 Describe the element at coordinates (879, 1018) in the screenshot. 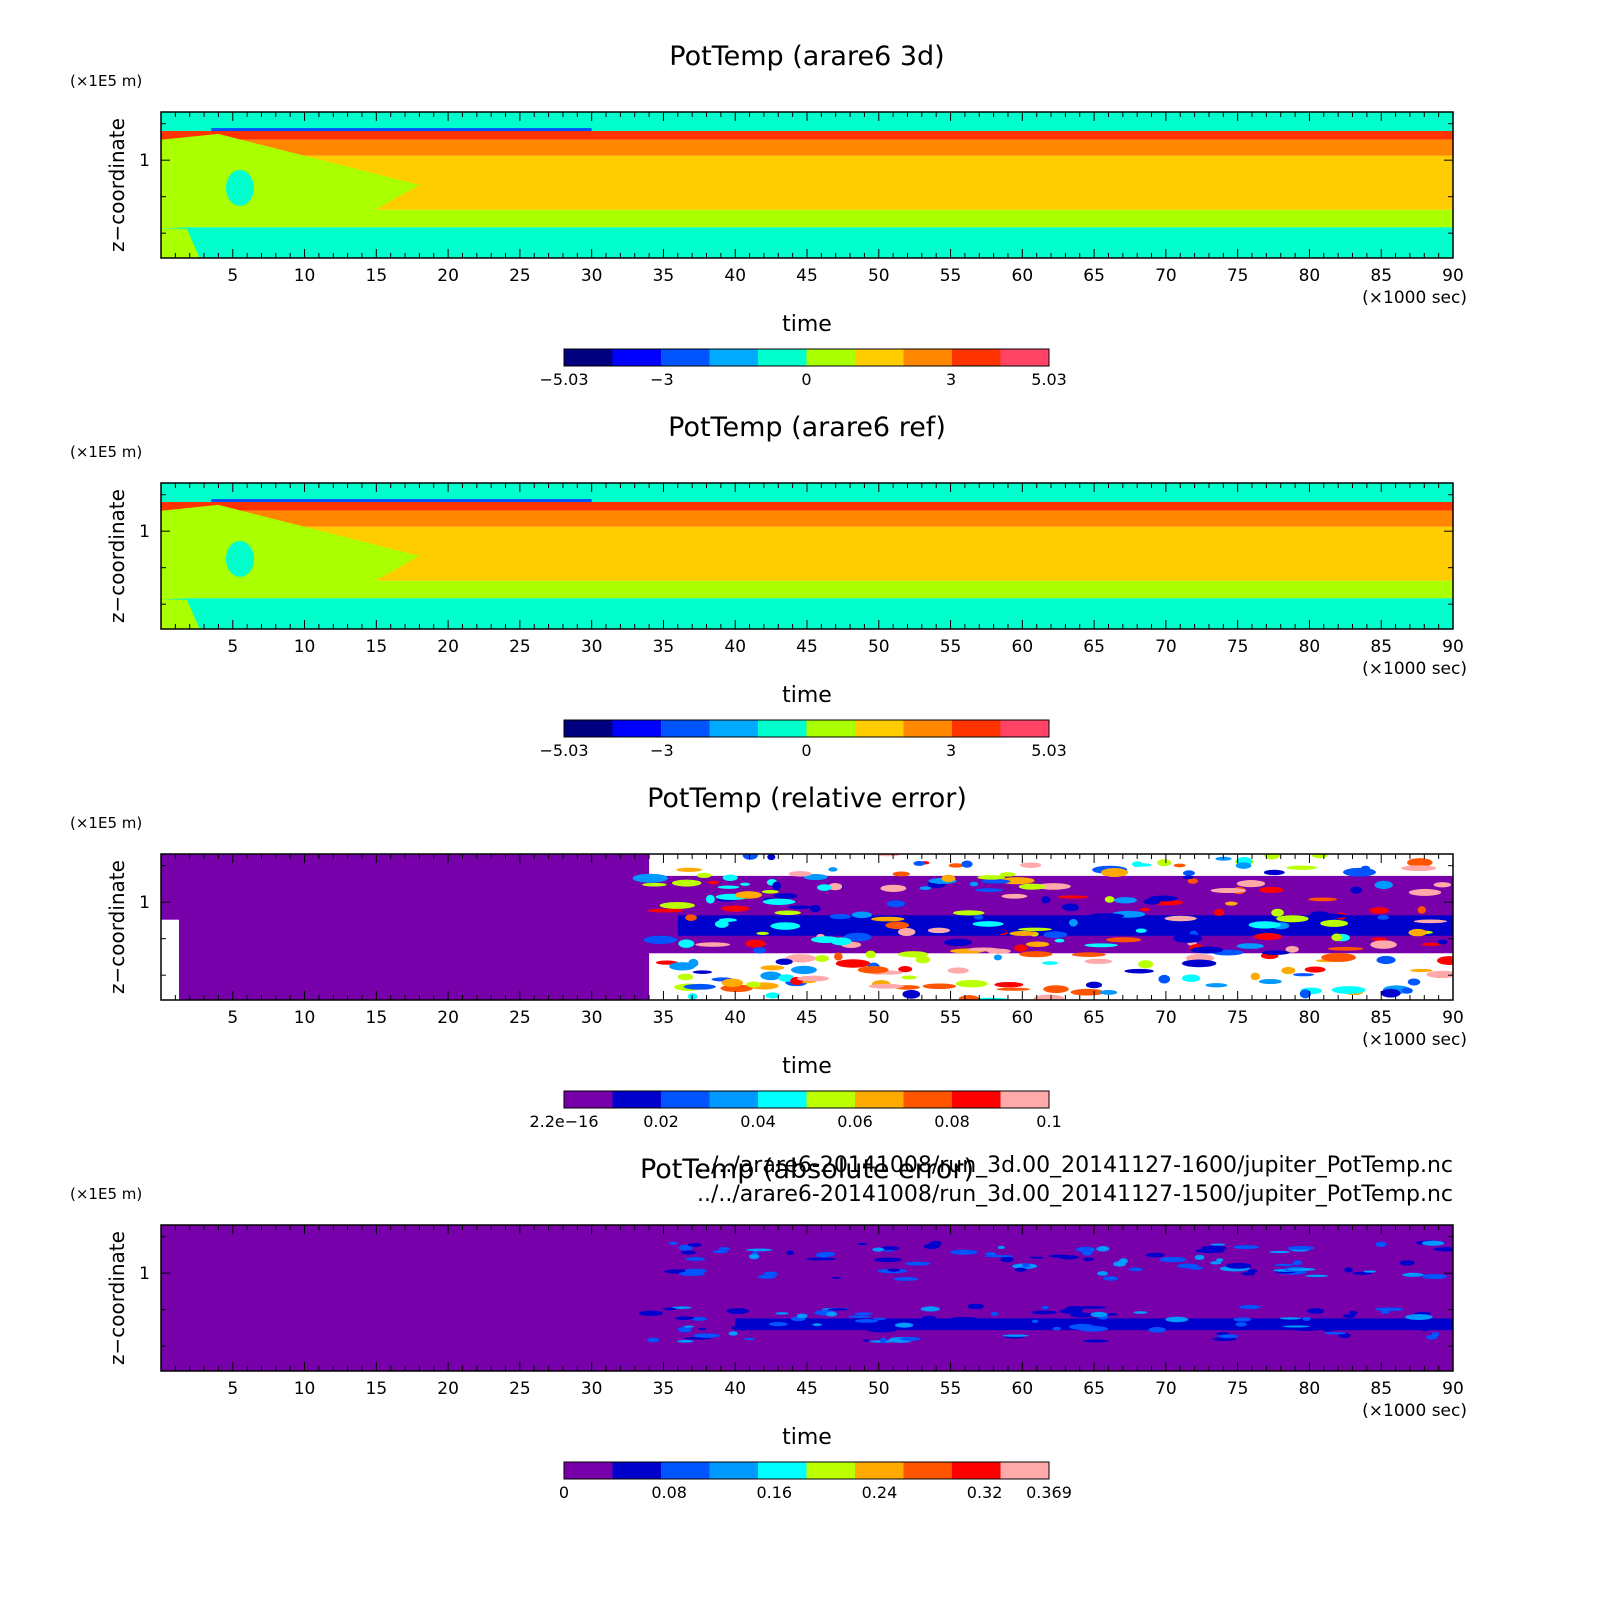

I see `x-tick-label: 50` at that location.